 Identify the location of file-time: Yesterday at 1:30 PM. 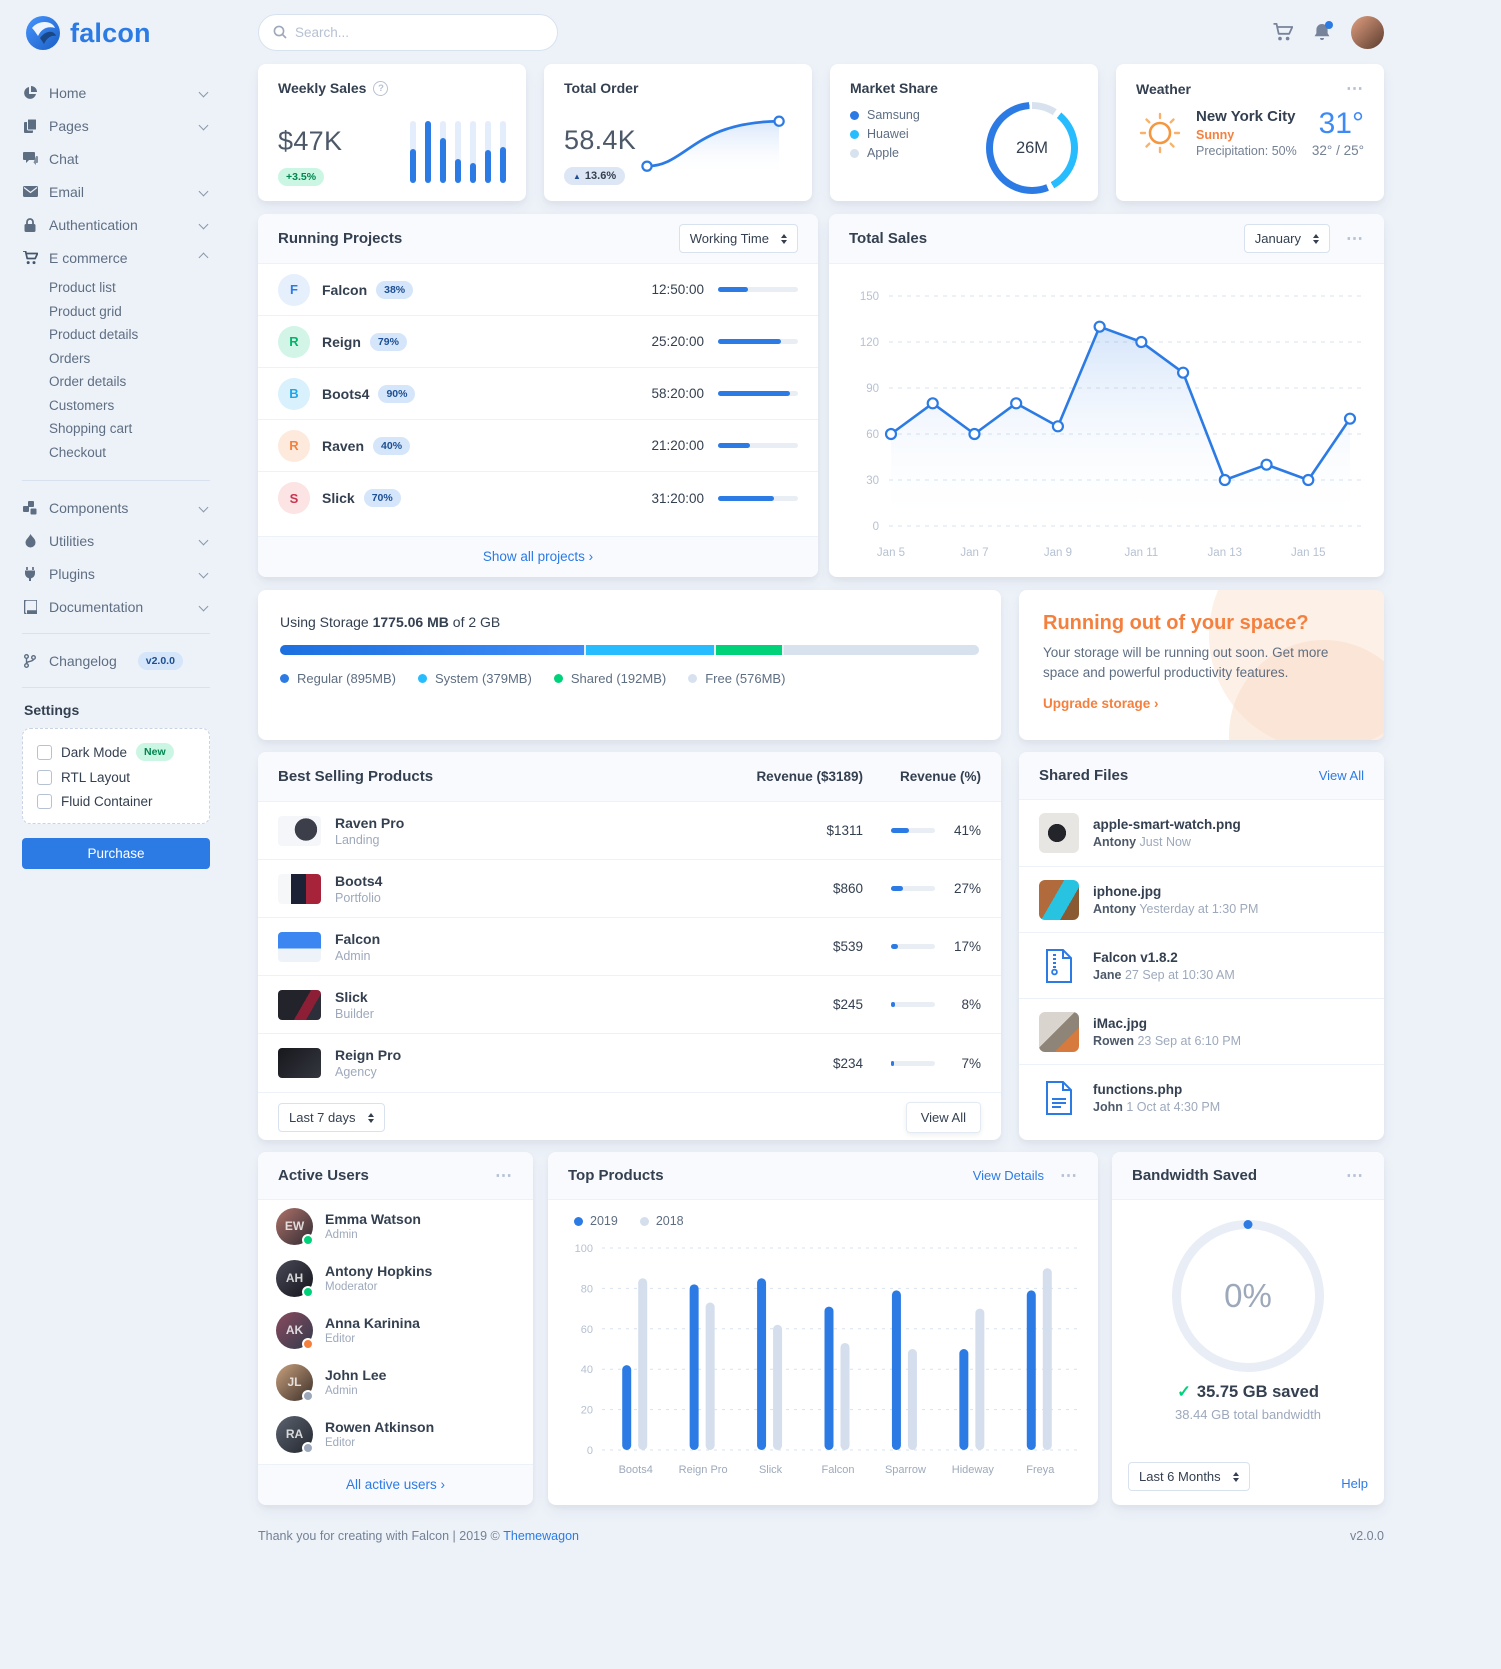
(1199, 908).